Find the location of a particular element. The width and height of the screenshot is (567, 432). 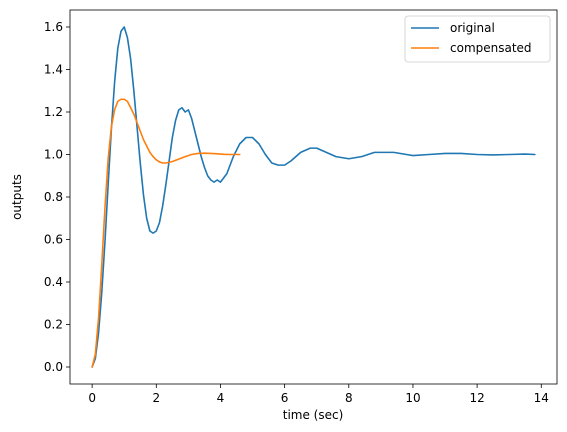

x-tick-label: 14 is located at coordinates (541, 398).